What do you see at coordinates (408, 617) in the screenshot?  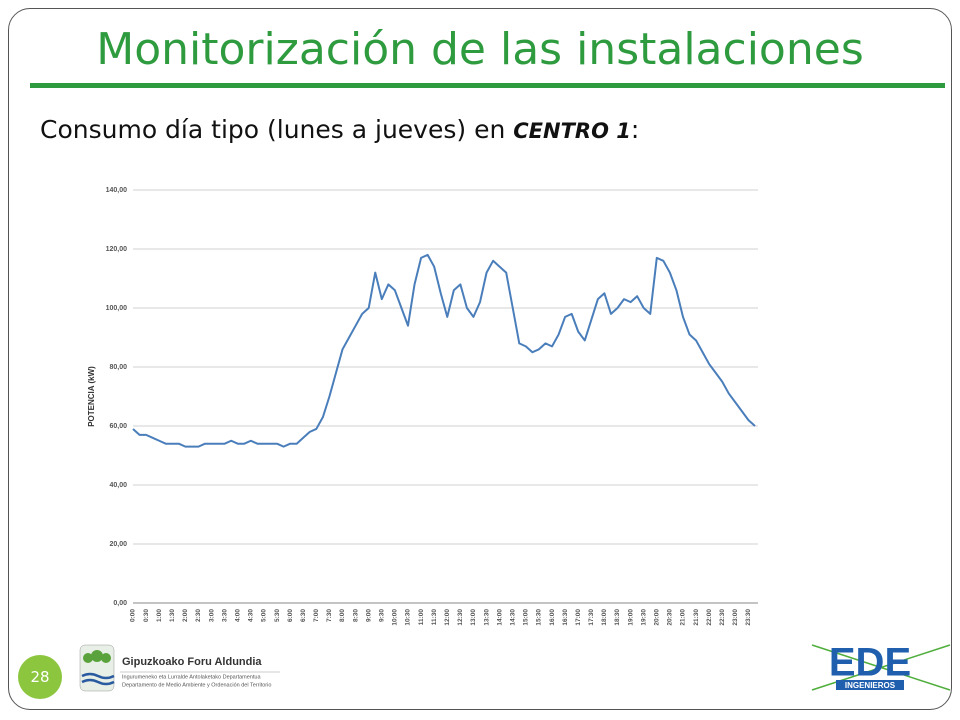 I see `x-tick-label: 10:30` at bounding box center [408, 617].